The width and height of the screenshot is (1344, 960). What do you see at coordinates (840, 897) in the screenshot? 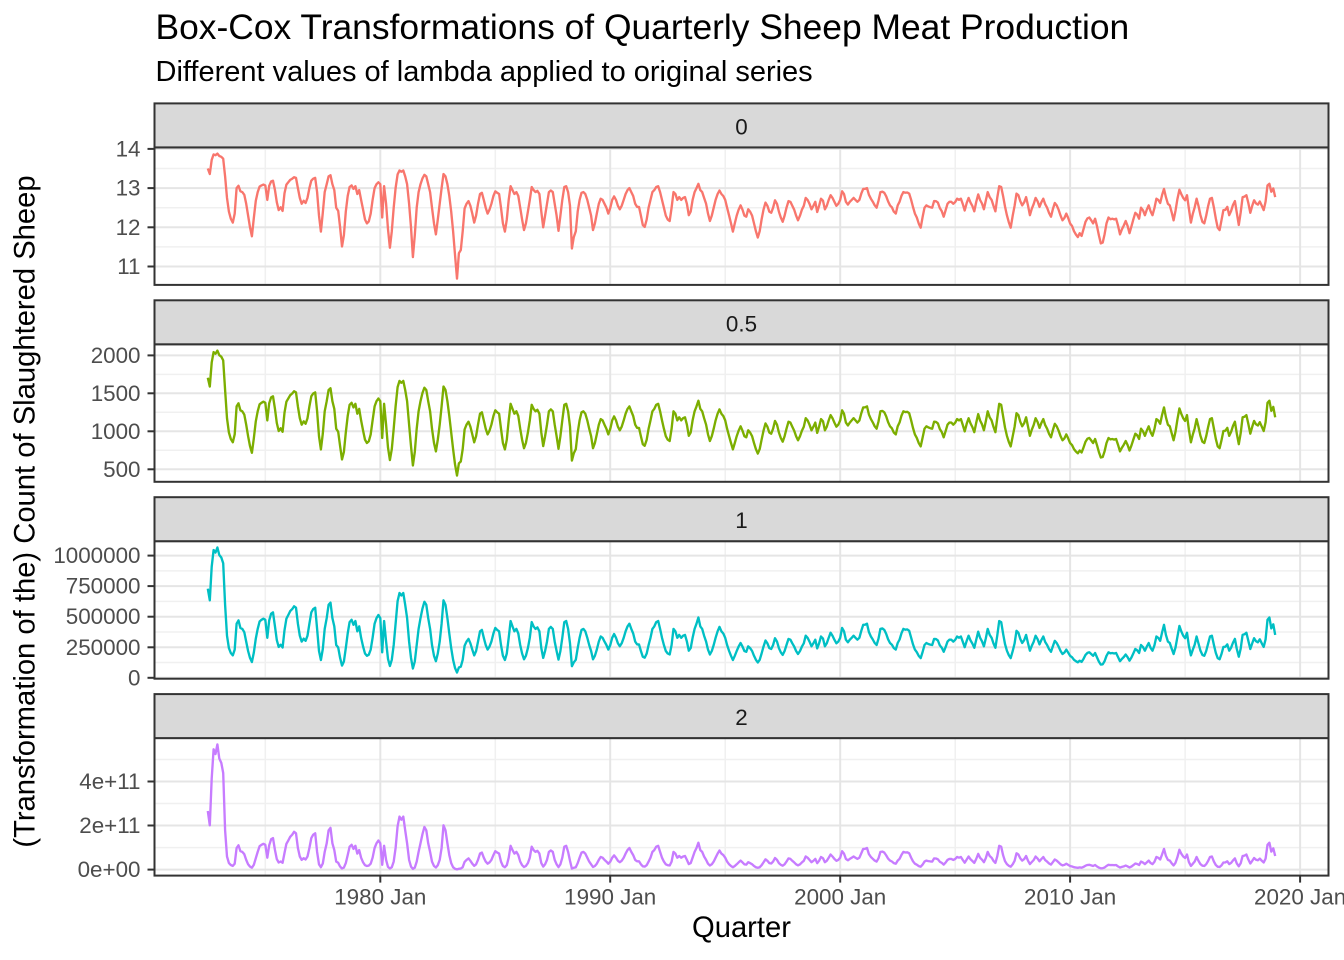
I see `svg-text: 2000 Jan` at bounding box center [840, 897].